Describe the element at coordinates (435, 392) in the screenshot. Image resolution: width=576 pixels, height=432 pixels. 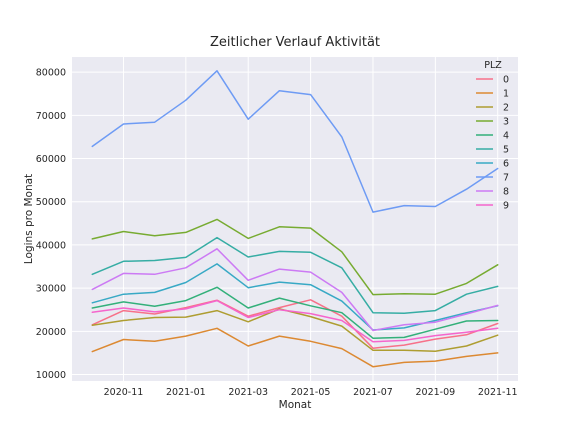
I see `x-tick-label: 2021-09` at that location.